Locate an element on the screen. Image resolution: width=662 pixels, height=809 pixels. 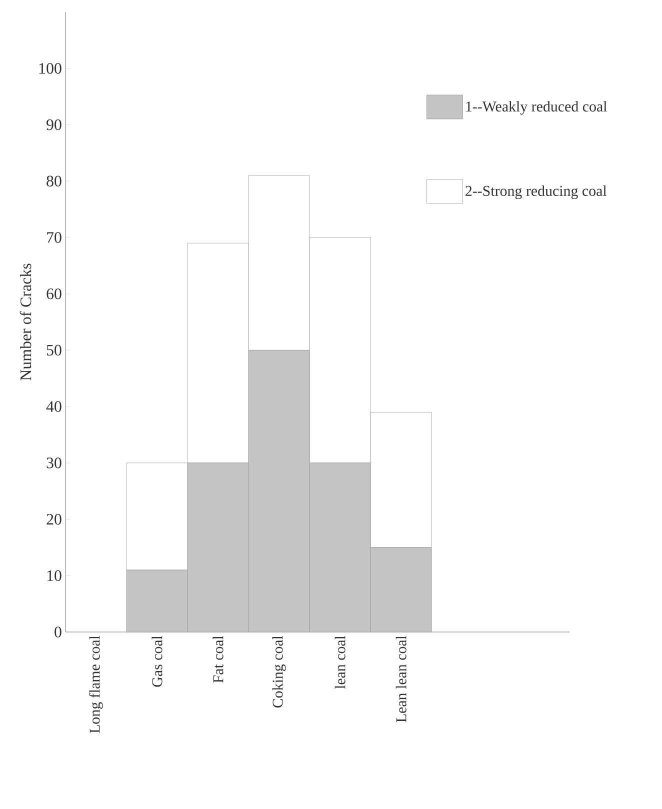
x-tick-label: Gas coal is located at coordinates (157, 661).